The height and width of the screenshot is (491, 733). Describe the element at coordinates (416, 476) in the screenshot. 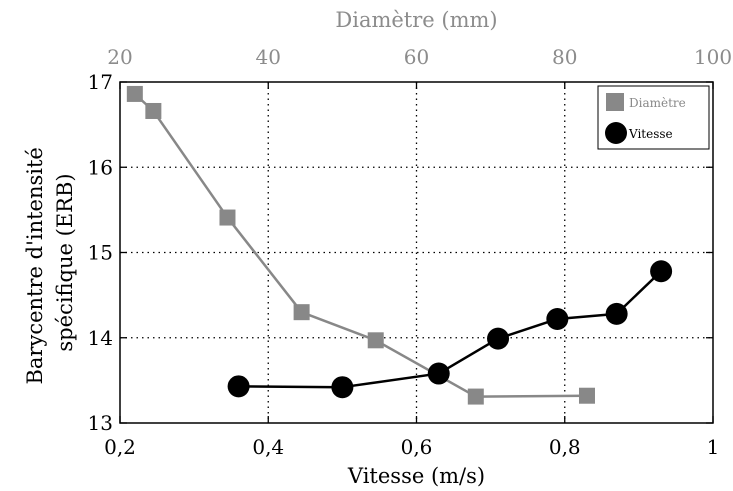

I see `x-axis-label: Vitesse (m/s)` at that location.